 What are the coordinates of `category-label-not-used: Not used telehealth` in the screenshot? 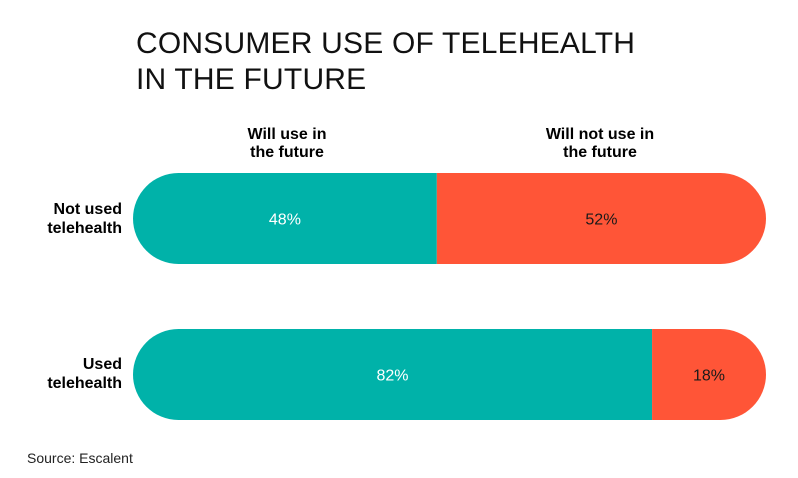 It's located at (66, 219).